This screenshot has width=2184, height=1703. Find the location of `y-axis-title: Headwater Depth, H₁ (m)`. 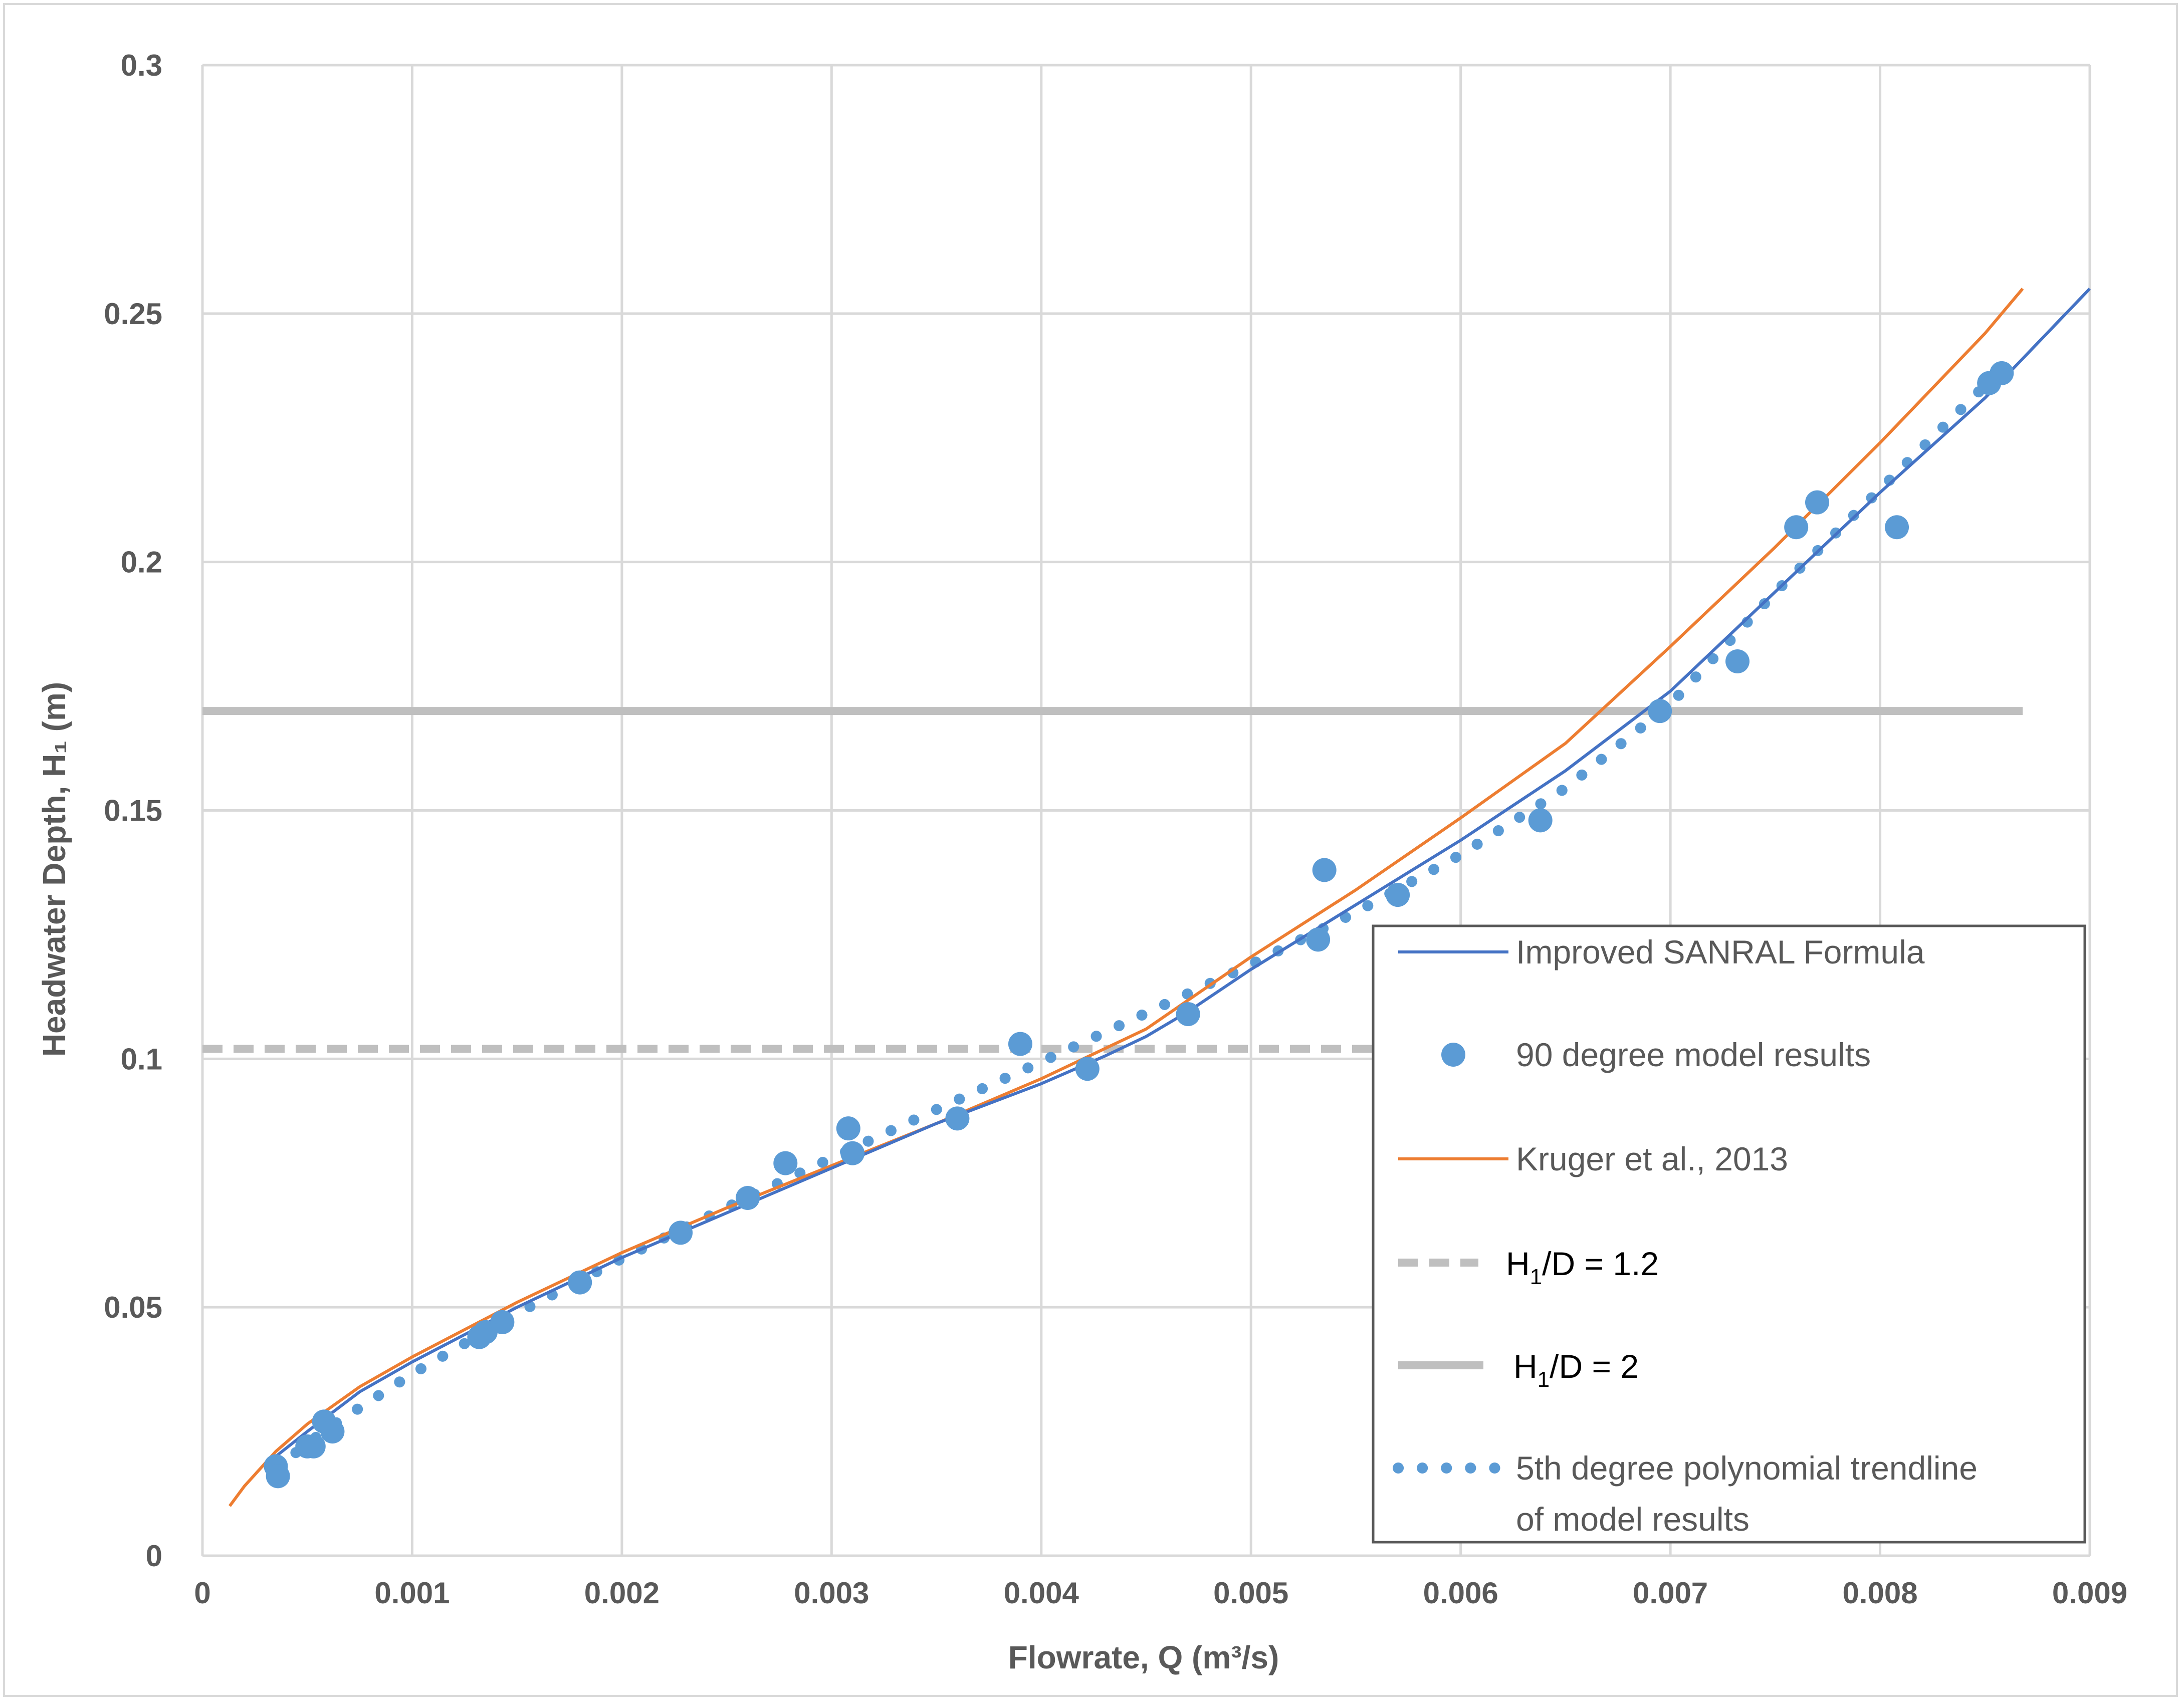

y-axis-title: Headwater Depth, H₁ (m) is located at coordinates (54, 869).